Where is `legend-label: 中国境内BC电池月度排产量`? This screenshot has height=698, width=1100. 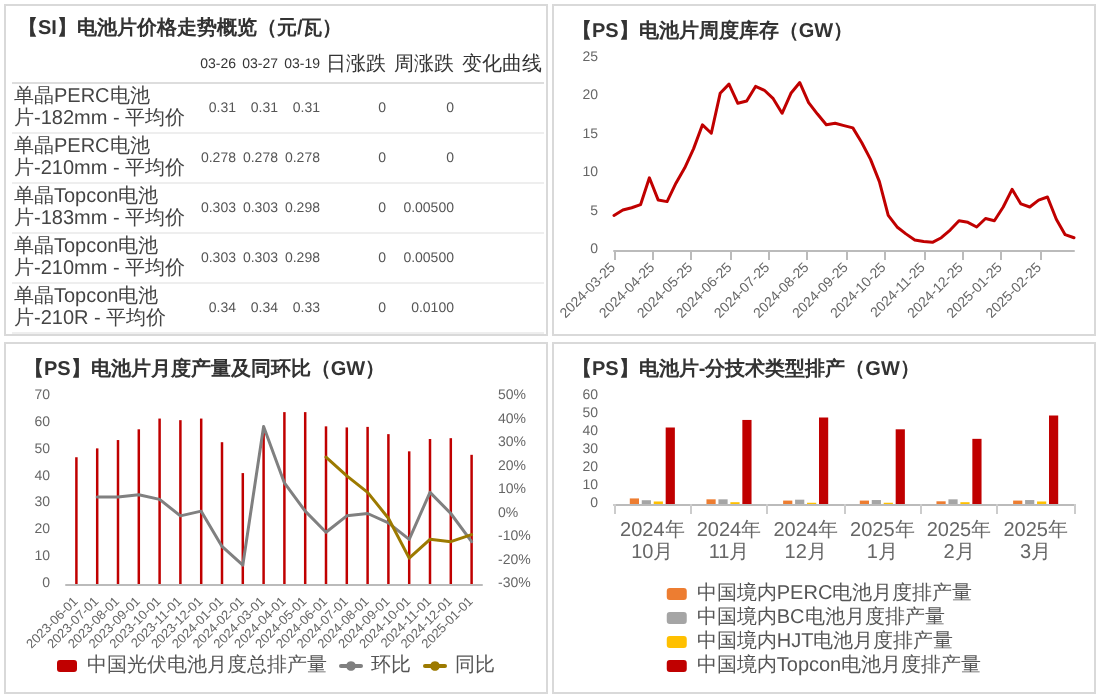
legend-label: 中国境内BC电池月度排产量 is located at coordinates (820, 617).